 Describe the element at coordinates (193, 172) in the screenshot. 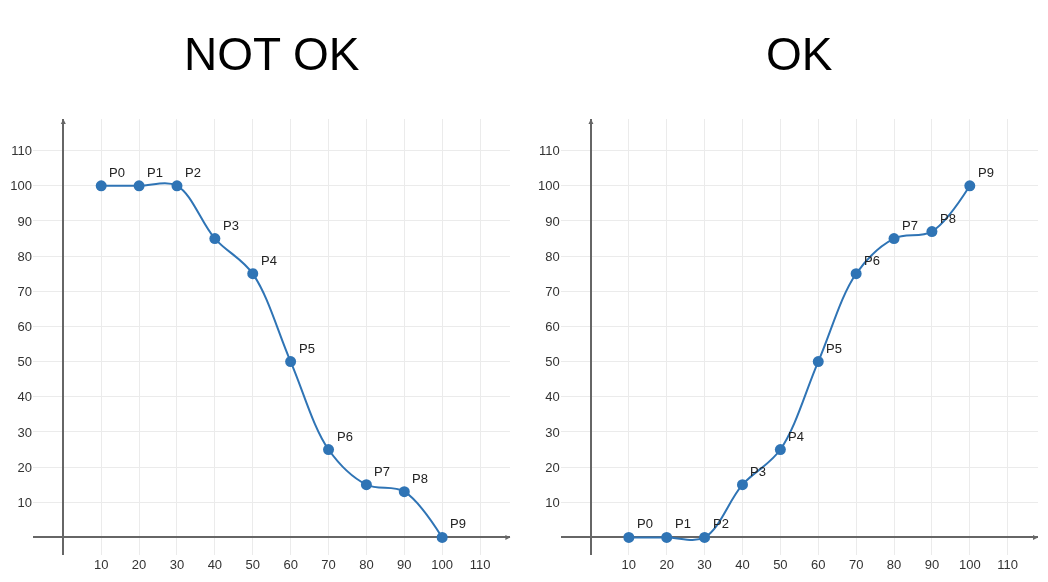

I see `annotation: P2` at that location.